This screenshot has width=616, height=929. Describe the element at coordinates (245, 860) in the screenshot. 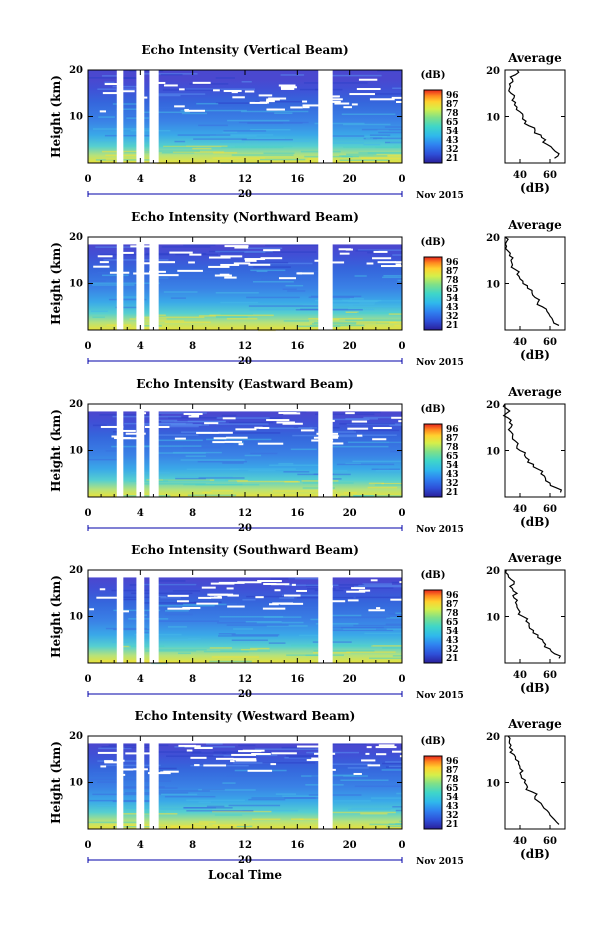

I see `date-label: 20` at that location.